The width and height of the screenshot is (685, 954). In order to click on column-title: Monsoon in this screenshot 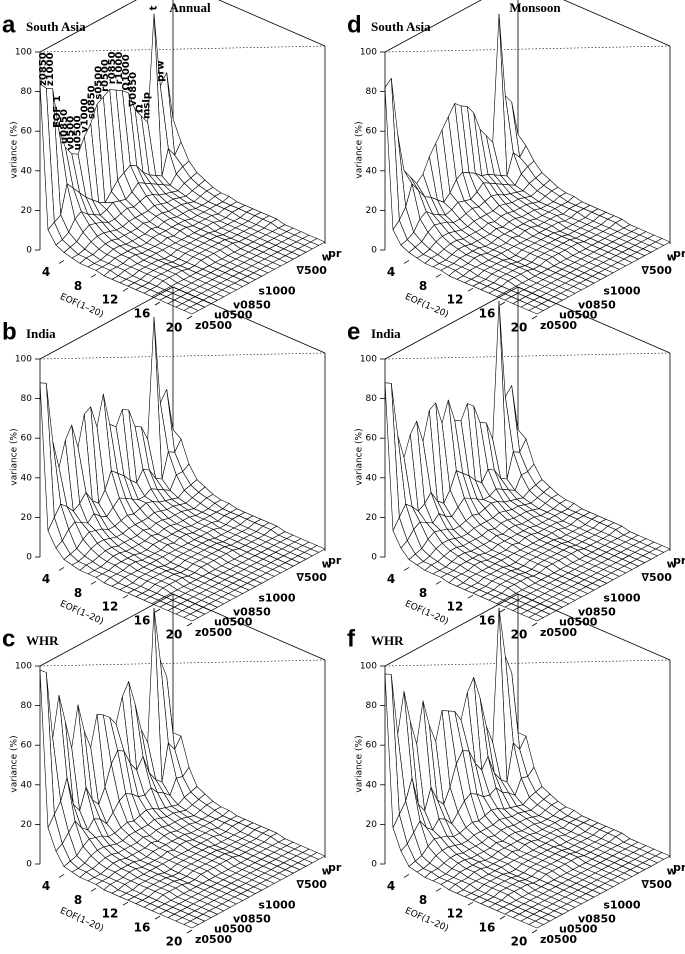, I will do `click(535, 7)`.